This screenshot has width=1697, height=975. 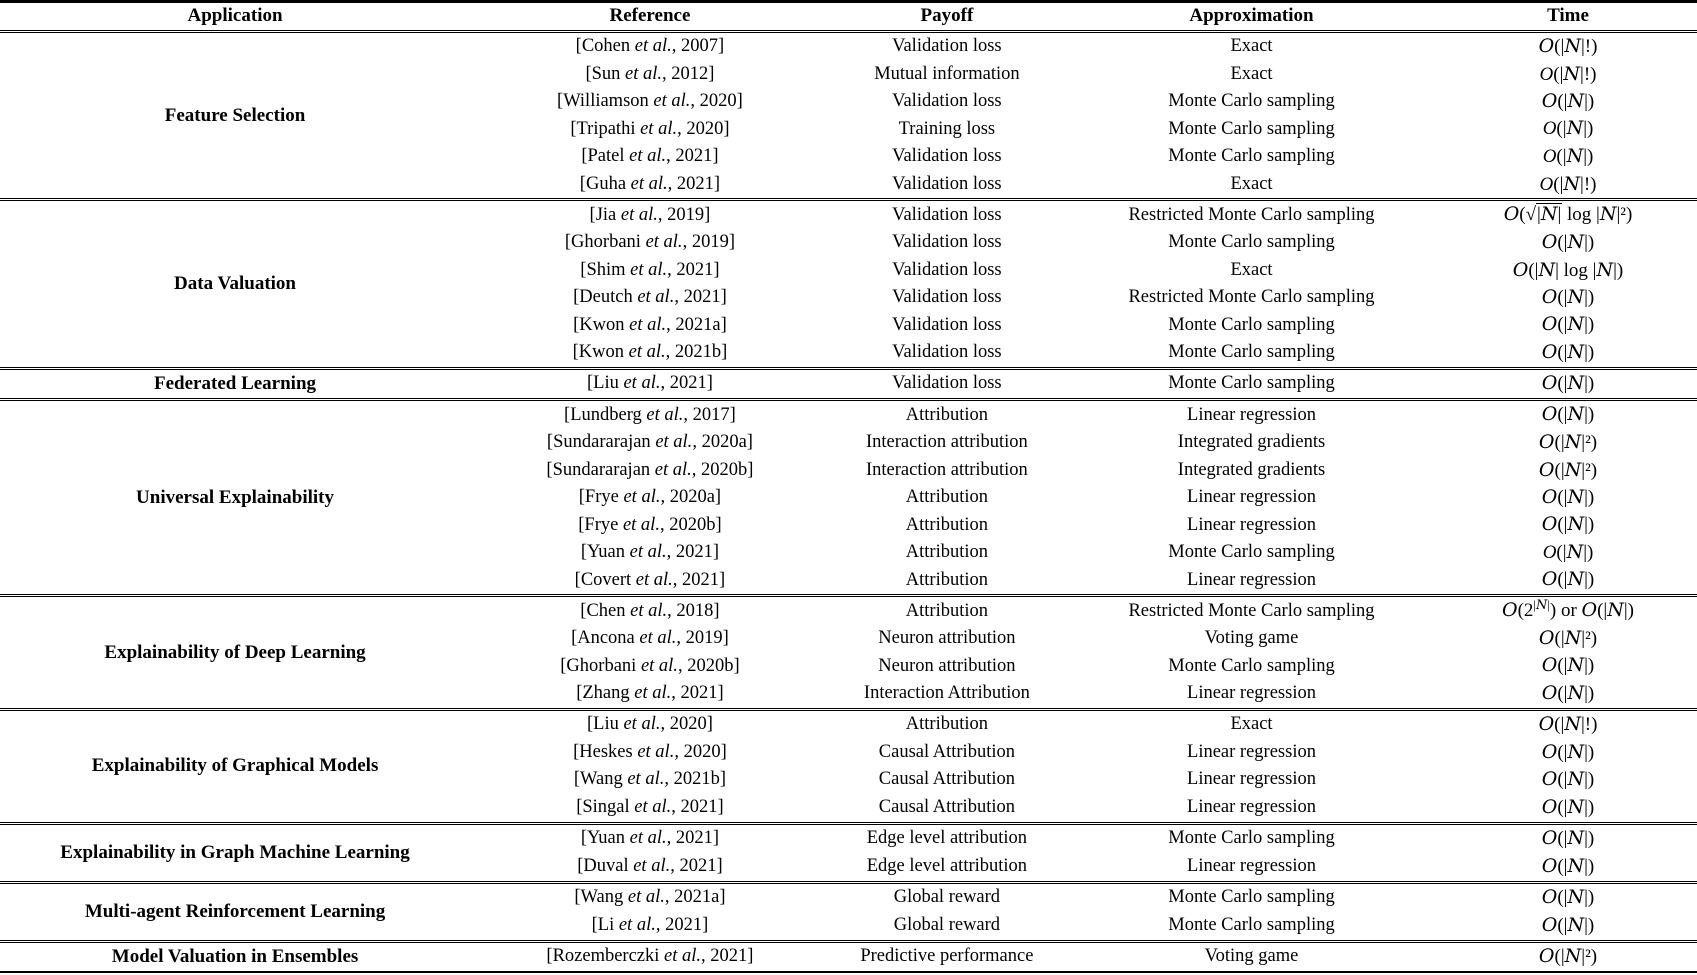 I want to click on reference-cell: [Kwon et al., 2021a], so click(x=650, y=324).